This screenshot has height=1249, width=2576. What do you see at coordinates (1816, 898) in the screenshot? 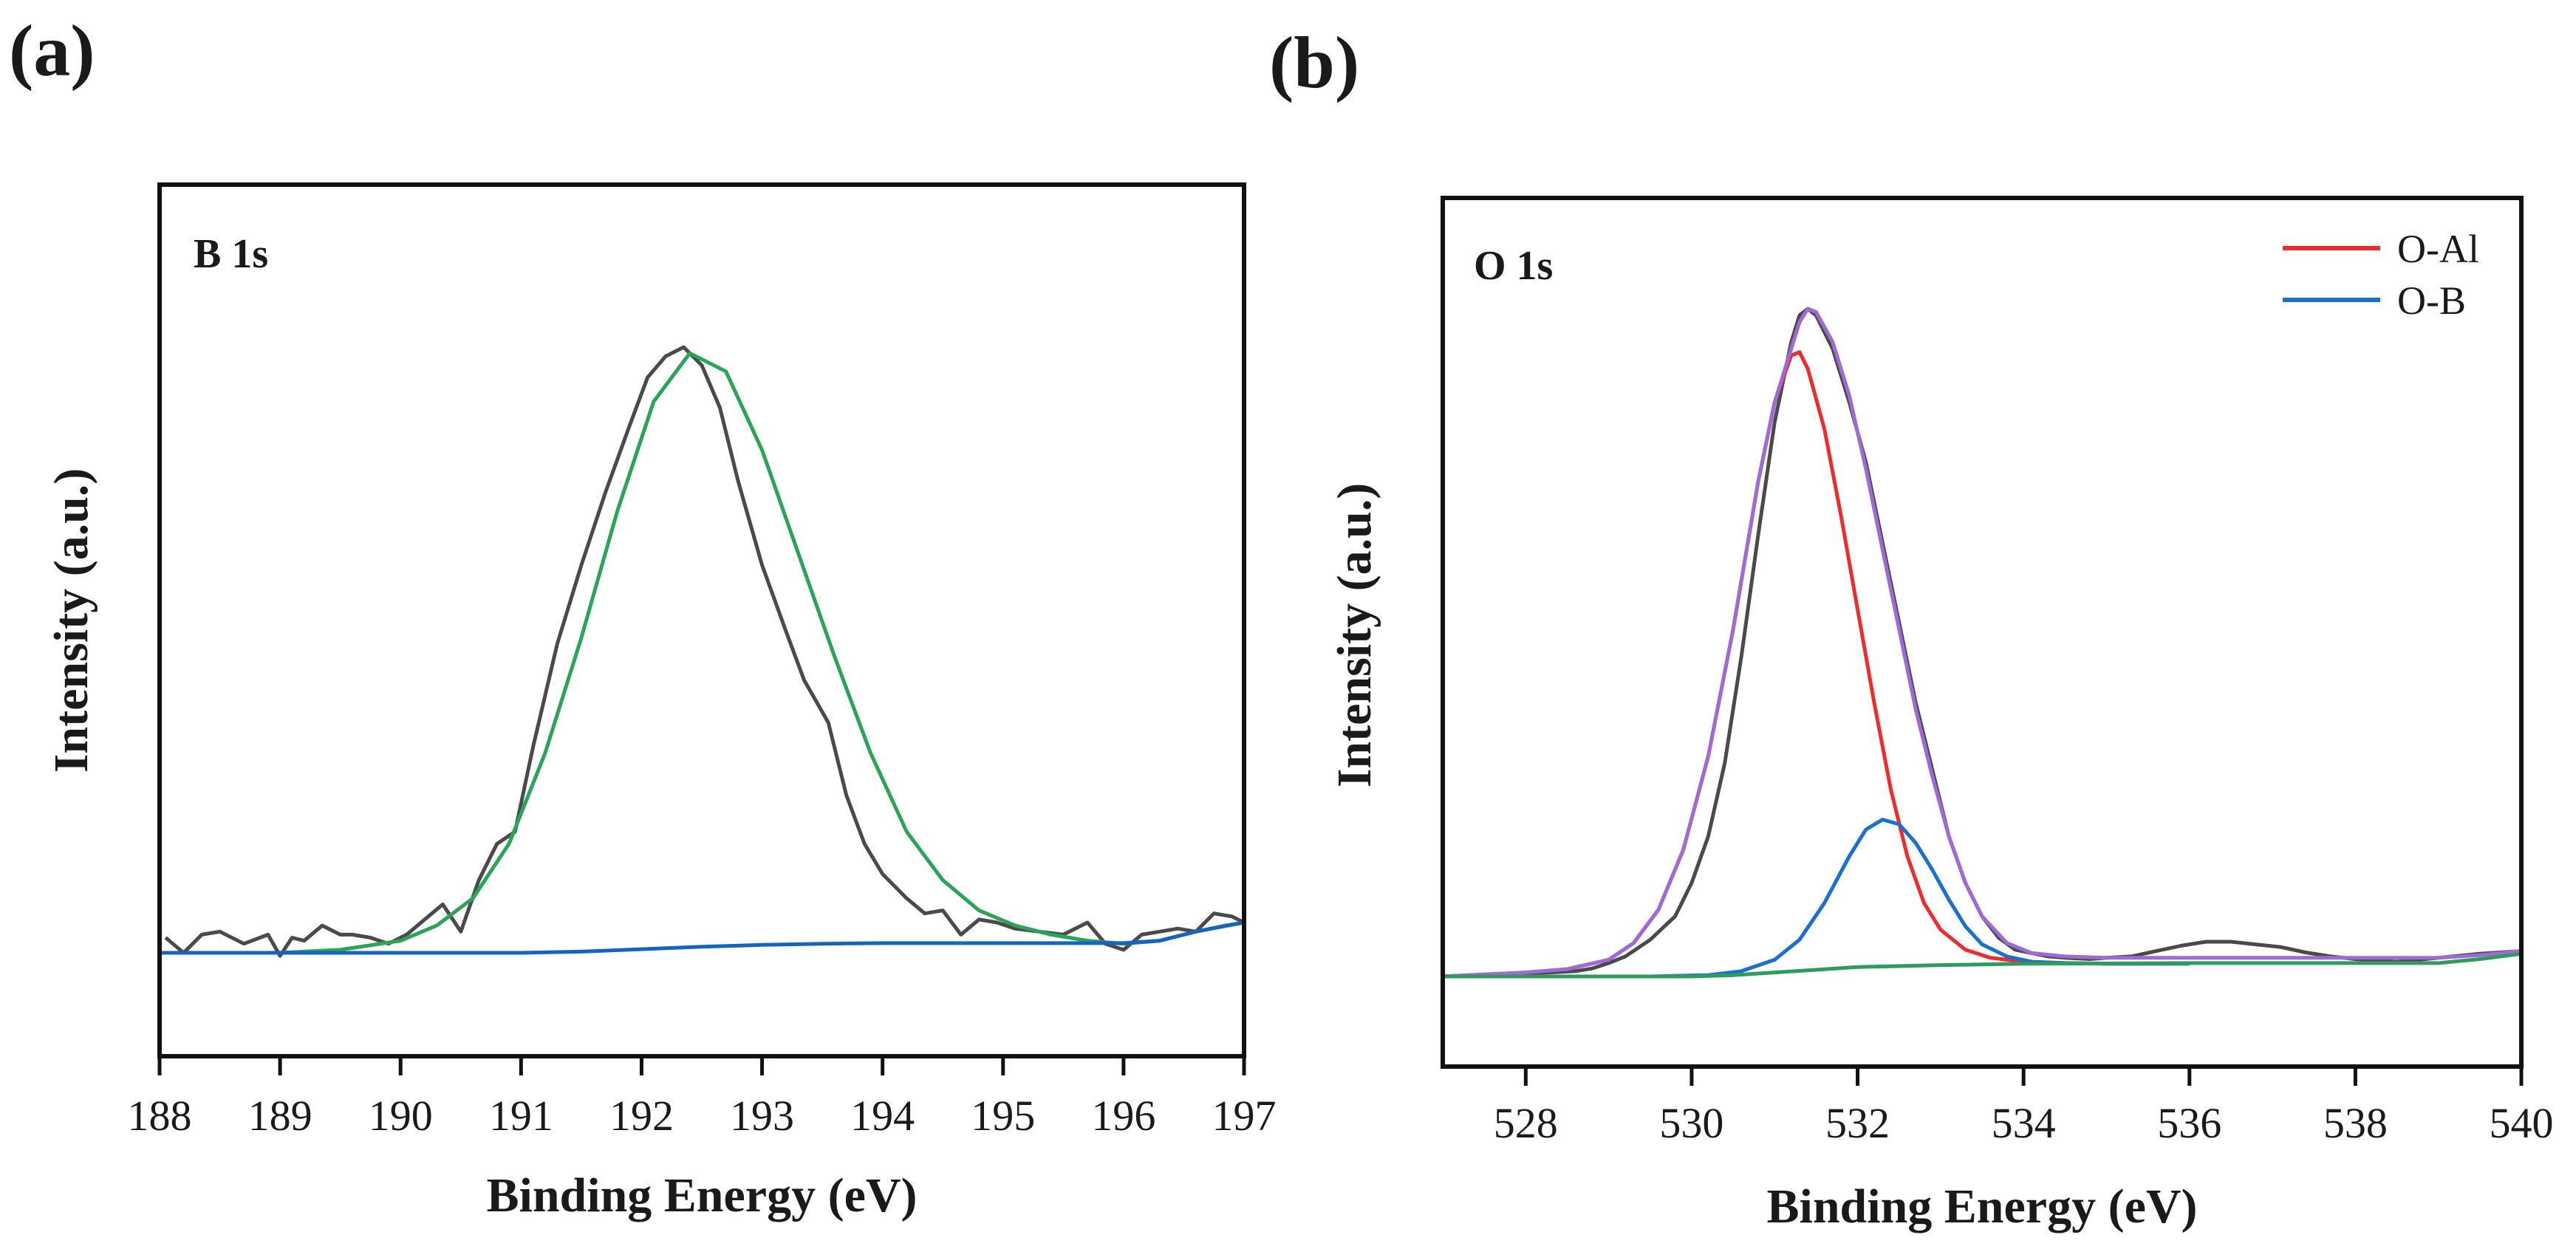
I see `o-b-component-line` at bounding box center [1816, 898].